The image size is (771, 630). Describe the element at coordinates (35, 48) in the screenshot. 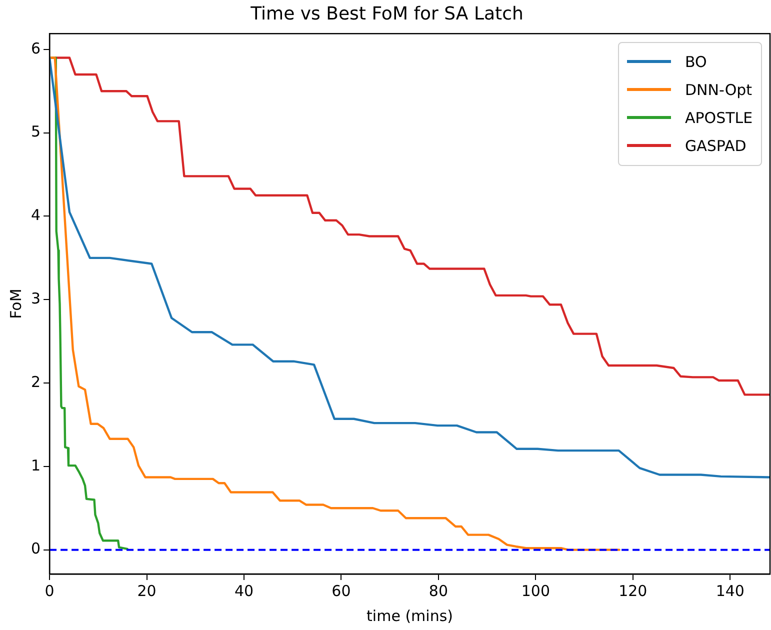

I see `y-tick-label: 6` at that location.